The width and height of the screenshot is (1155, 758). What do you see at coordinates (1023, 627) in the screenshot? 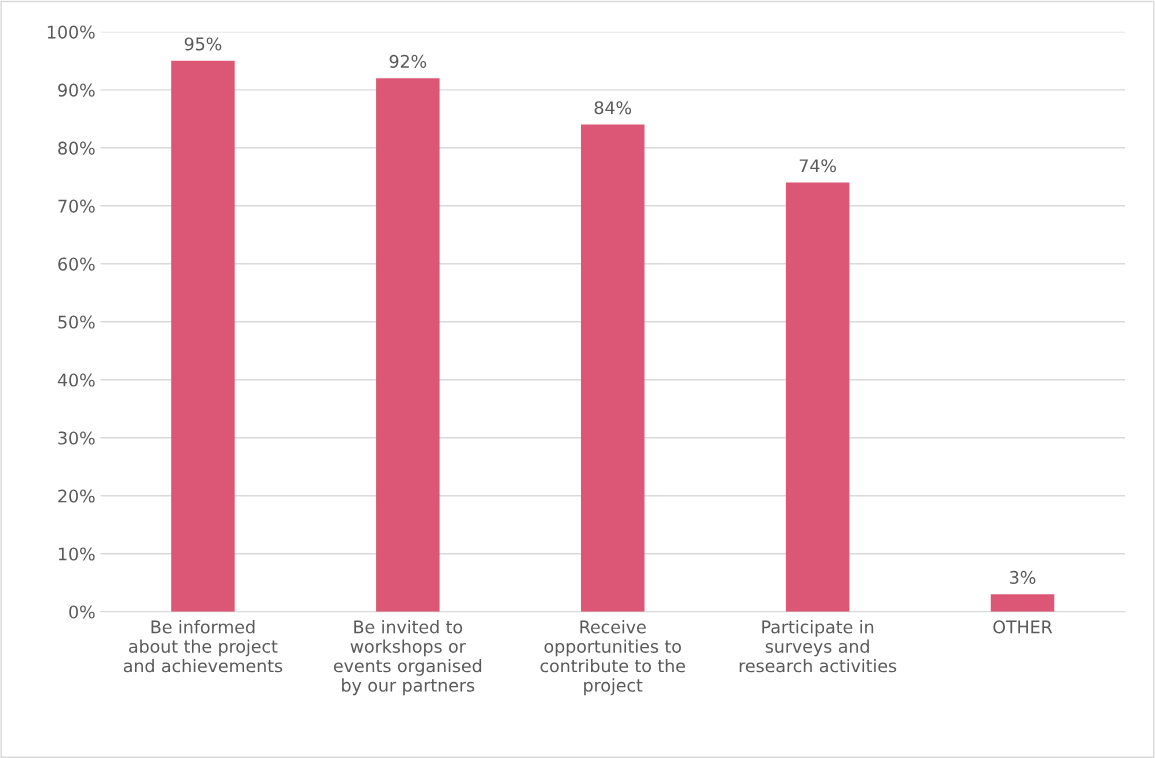
I see `x-tick-label: OTHER` at bounding box center [1023, 627].